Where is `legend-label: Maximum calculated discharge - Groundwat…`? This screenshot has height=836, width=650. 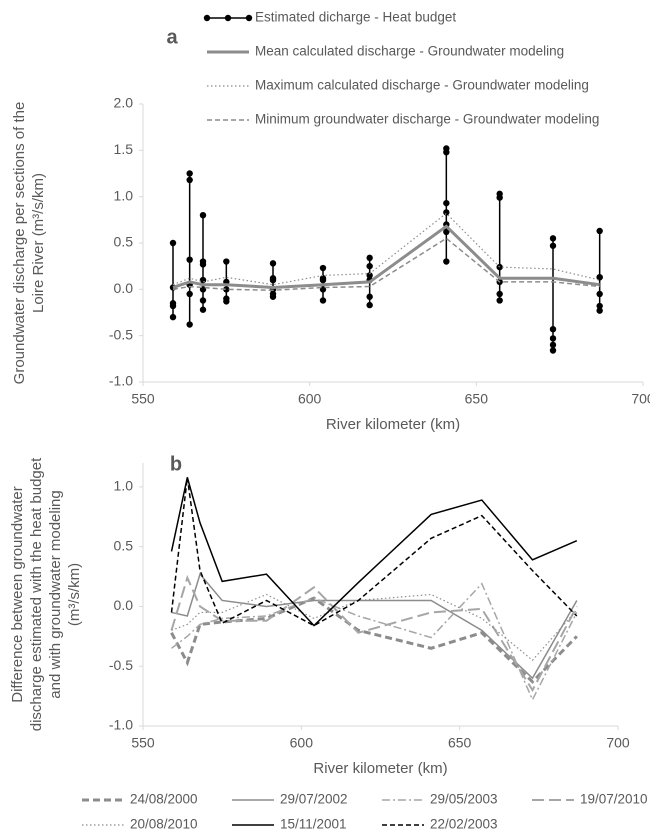 legend-label: Maximum calculated discharge - Groundwat… is located at coordinates (422, 85).